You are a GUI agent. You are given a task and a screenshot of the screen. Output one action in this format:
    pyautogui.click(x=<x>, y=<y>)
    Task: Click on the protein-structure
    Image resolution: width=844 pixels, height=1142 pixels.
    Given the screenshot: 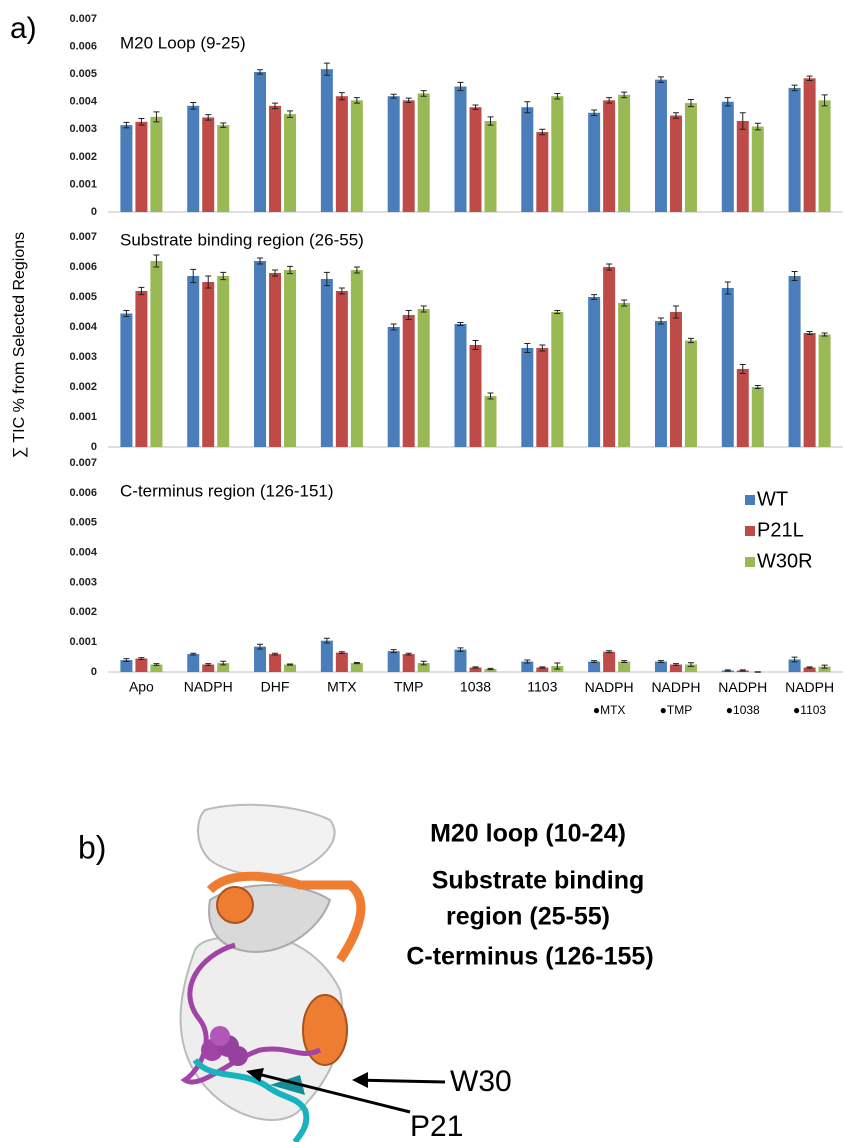 What is the action you would take?
    pyautogui.click(x=312, y=972)
    